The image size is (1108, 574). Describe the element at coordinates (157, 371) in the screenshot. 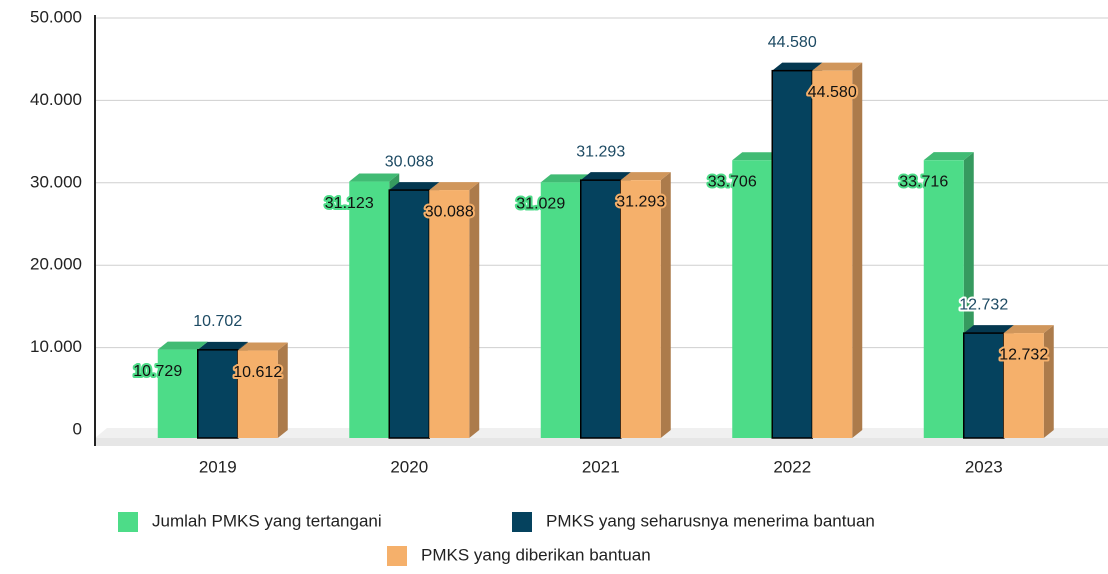

I see `data-label: 10.729` at that location.